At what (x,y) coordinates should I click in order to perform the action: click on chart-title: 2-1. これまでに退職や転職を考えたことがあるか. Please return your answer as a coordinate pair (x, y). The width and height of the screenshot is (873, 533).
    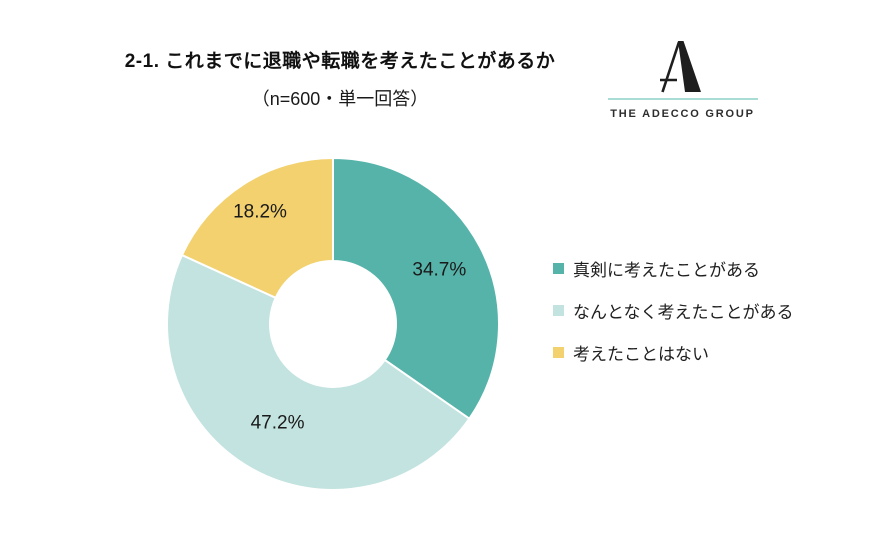
    Looking at the image, I should click on (340, 61).